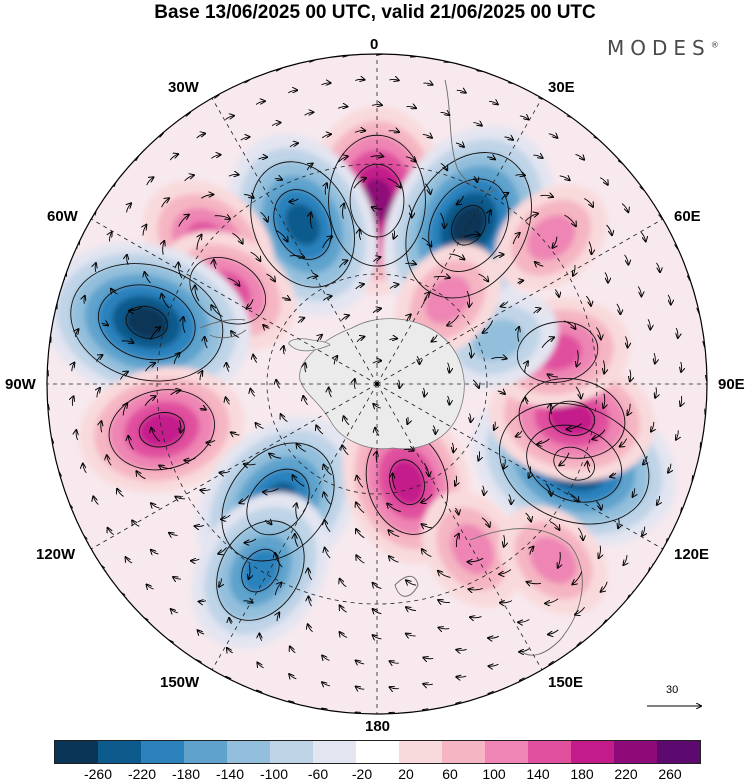 The width and height of the screenshot is (750, 783). Describe the element at coordinates (450, 774) in the screenshot. I see `colorbar-tick-label: 60` at that location.